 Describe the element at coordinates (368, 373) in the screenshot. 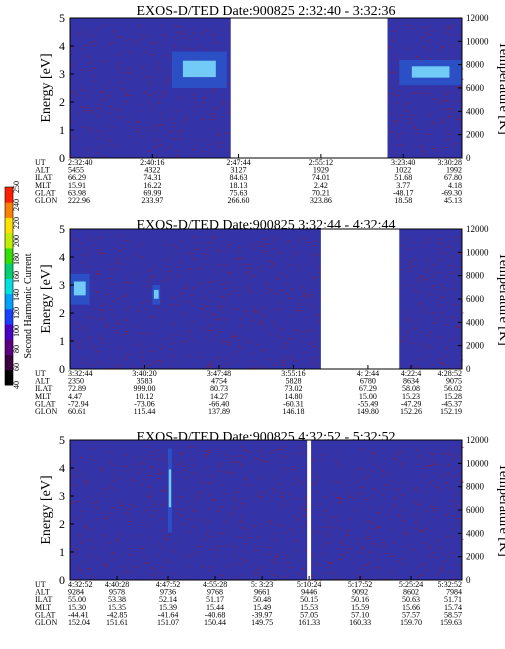

I see `x-tick-label: 4: 2:44` at that location.